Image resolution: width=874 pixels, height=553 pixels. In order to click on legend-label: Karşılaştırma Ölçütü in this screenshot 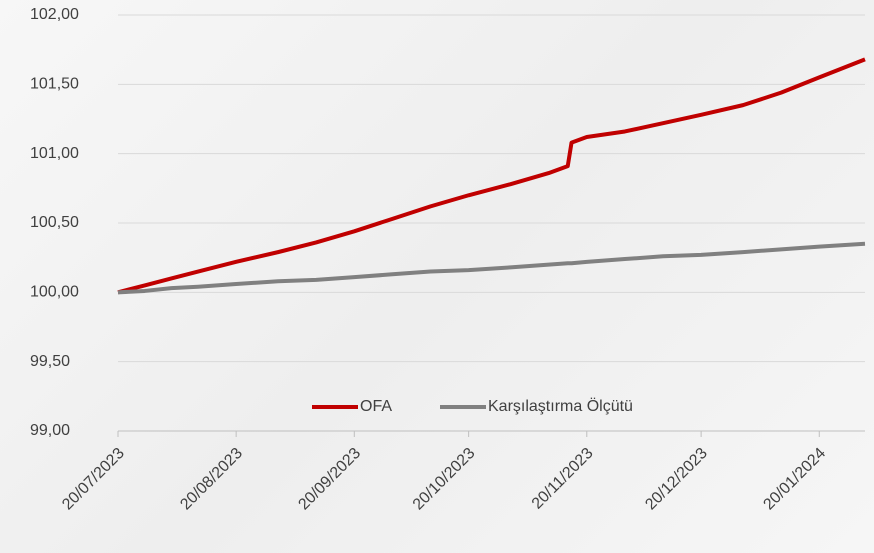, I will do `click(560, 406)`.